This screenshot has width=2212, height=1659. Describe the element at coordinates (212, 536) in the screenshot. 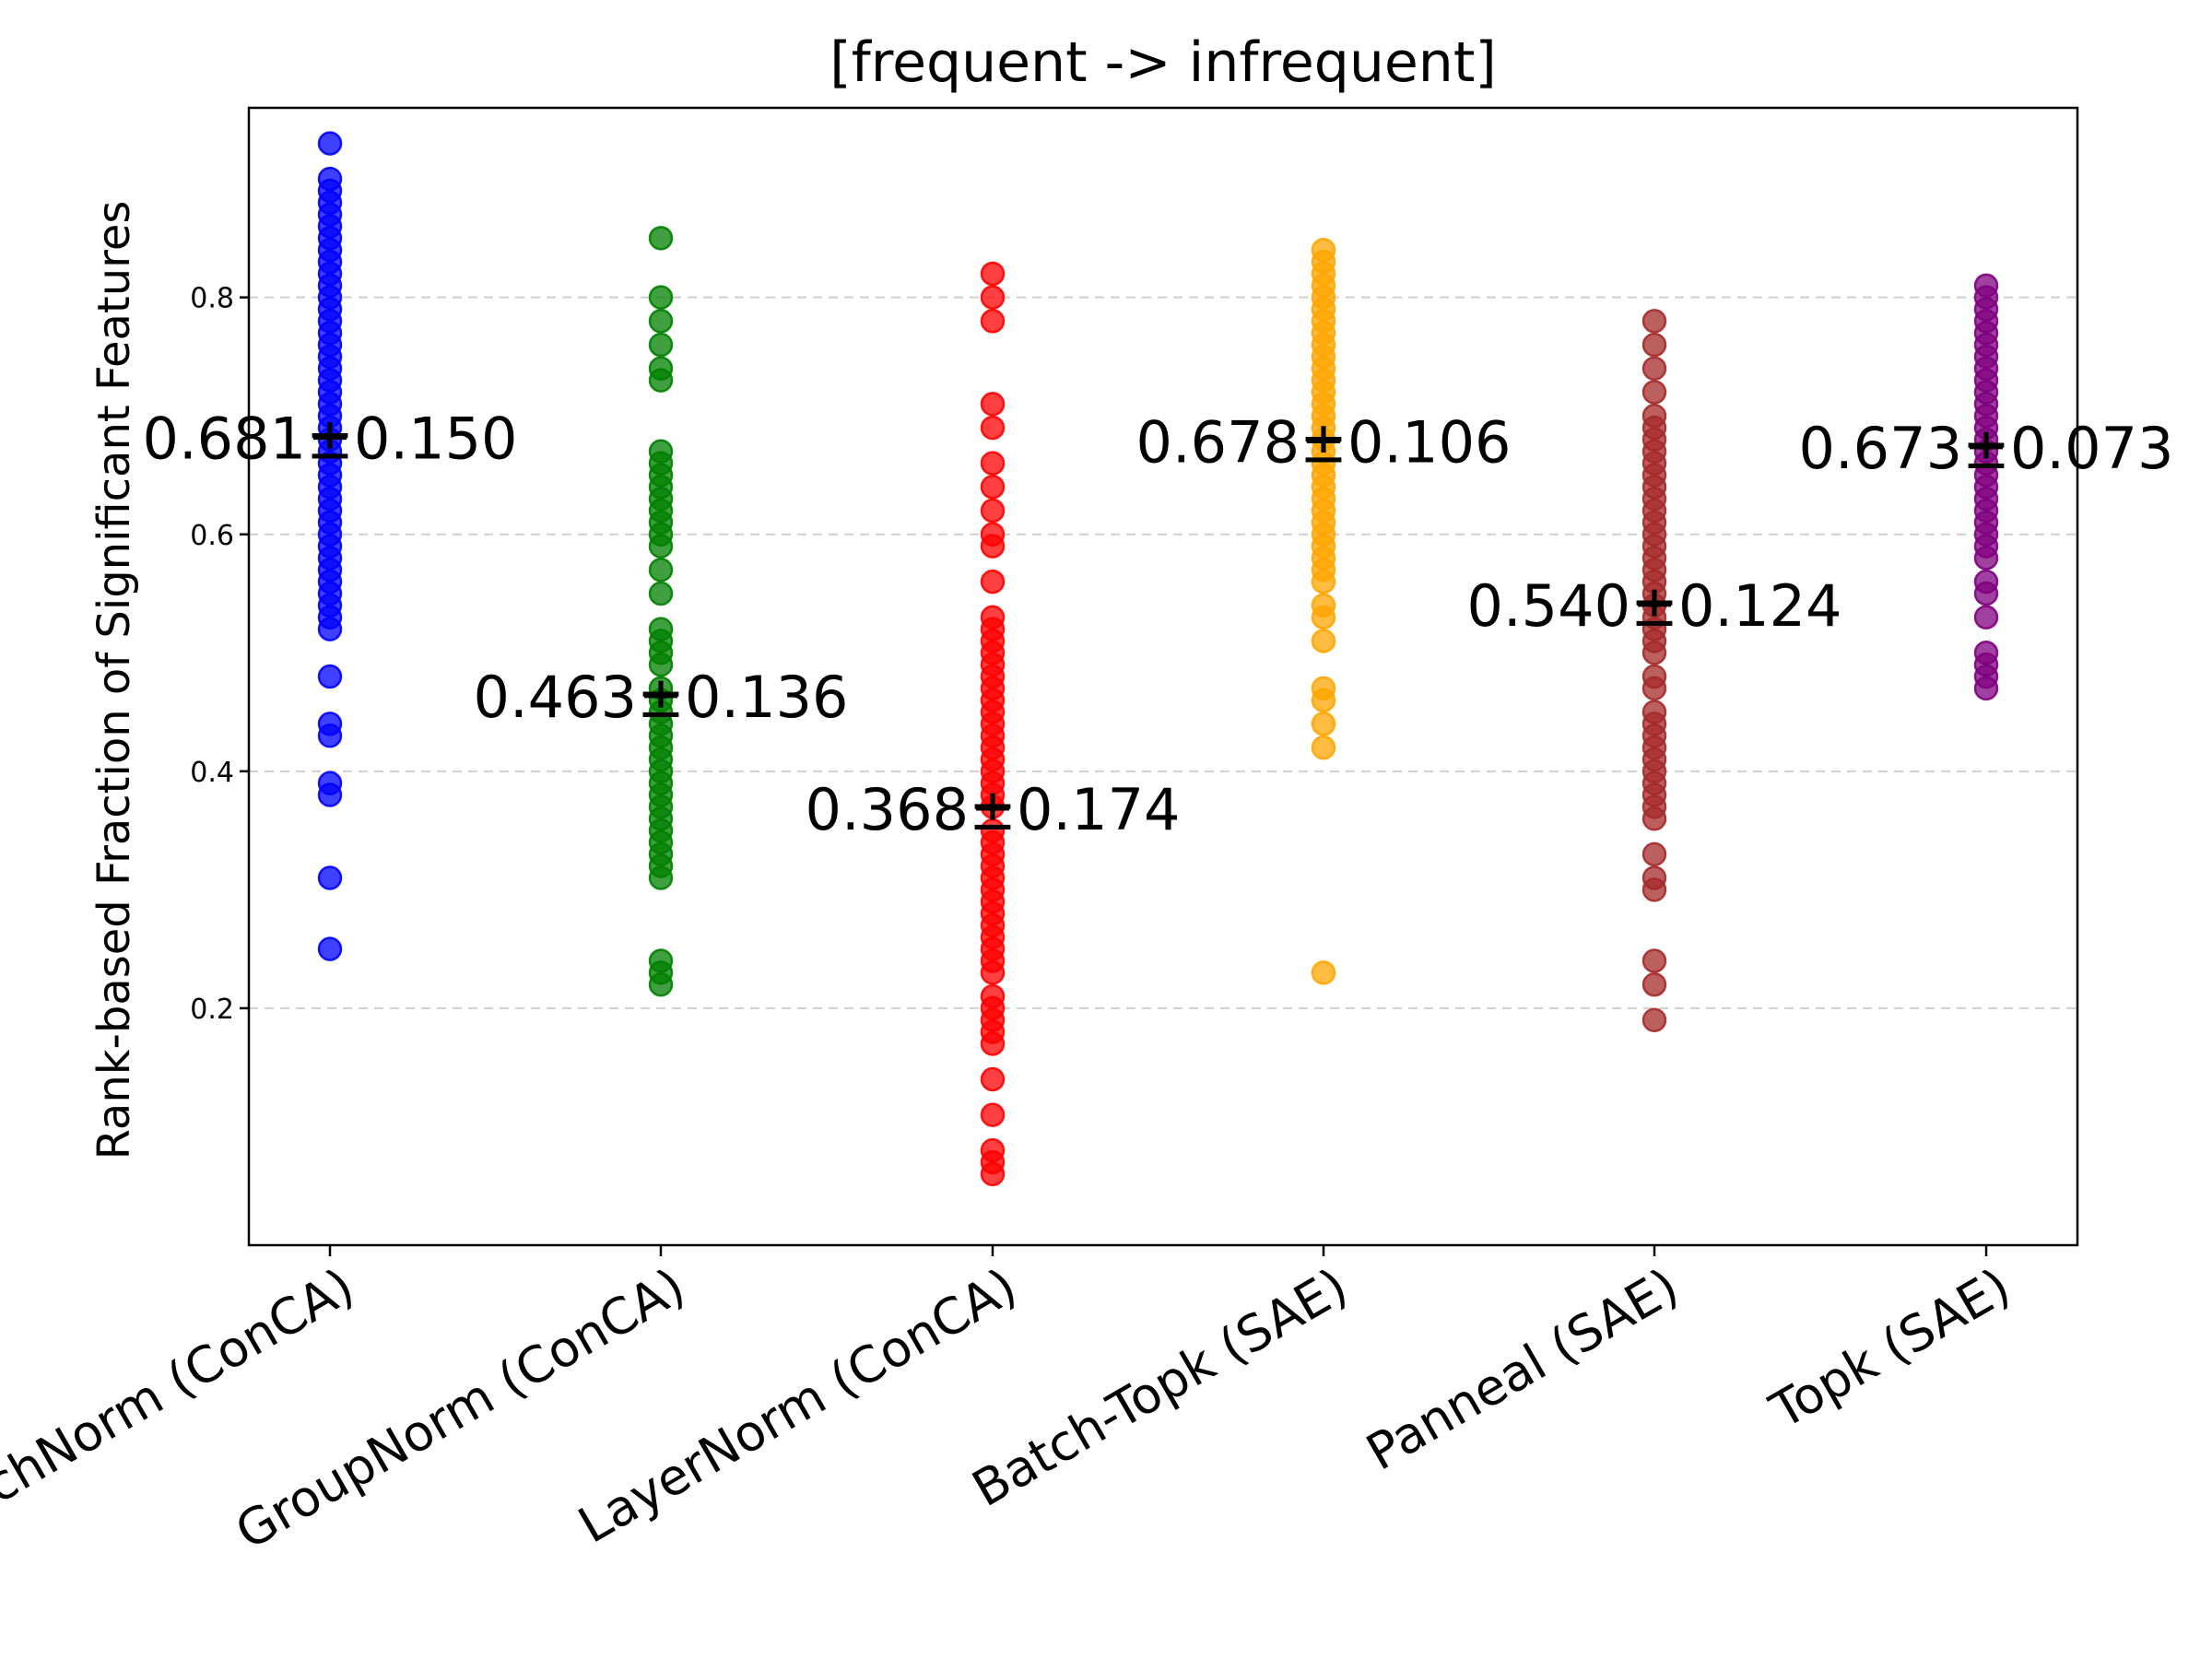

I see `y-tick-label: 0.6` at that location.